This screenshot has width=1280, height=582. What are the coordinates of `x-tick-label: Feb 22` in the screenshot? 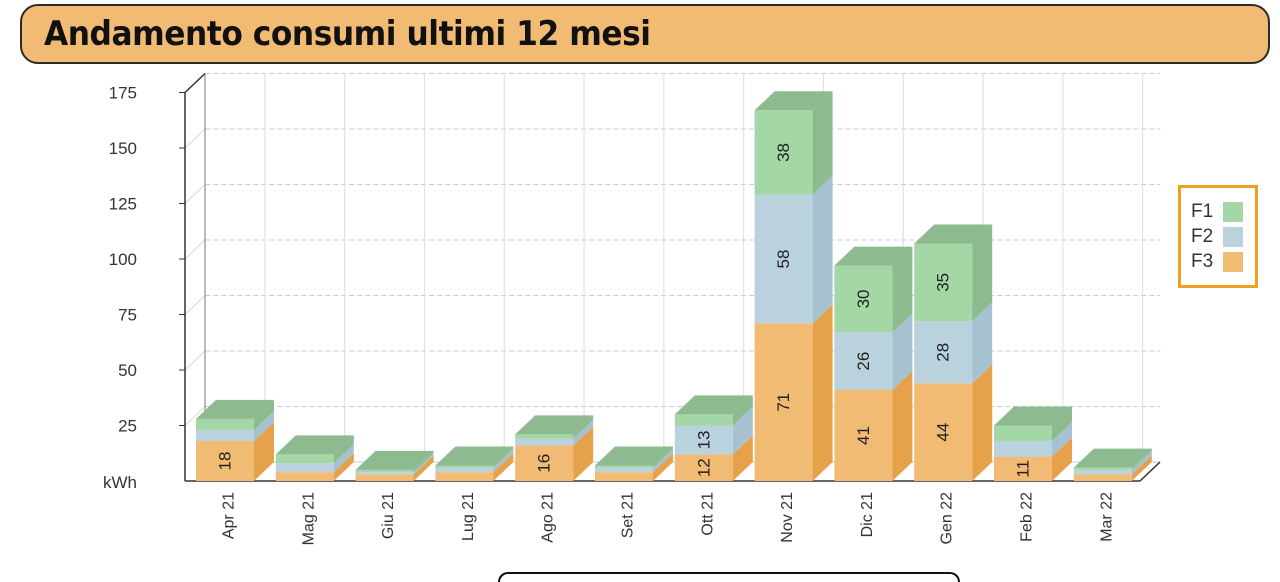 It's located at (1027, 517).